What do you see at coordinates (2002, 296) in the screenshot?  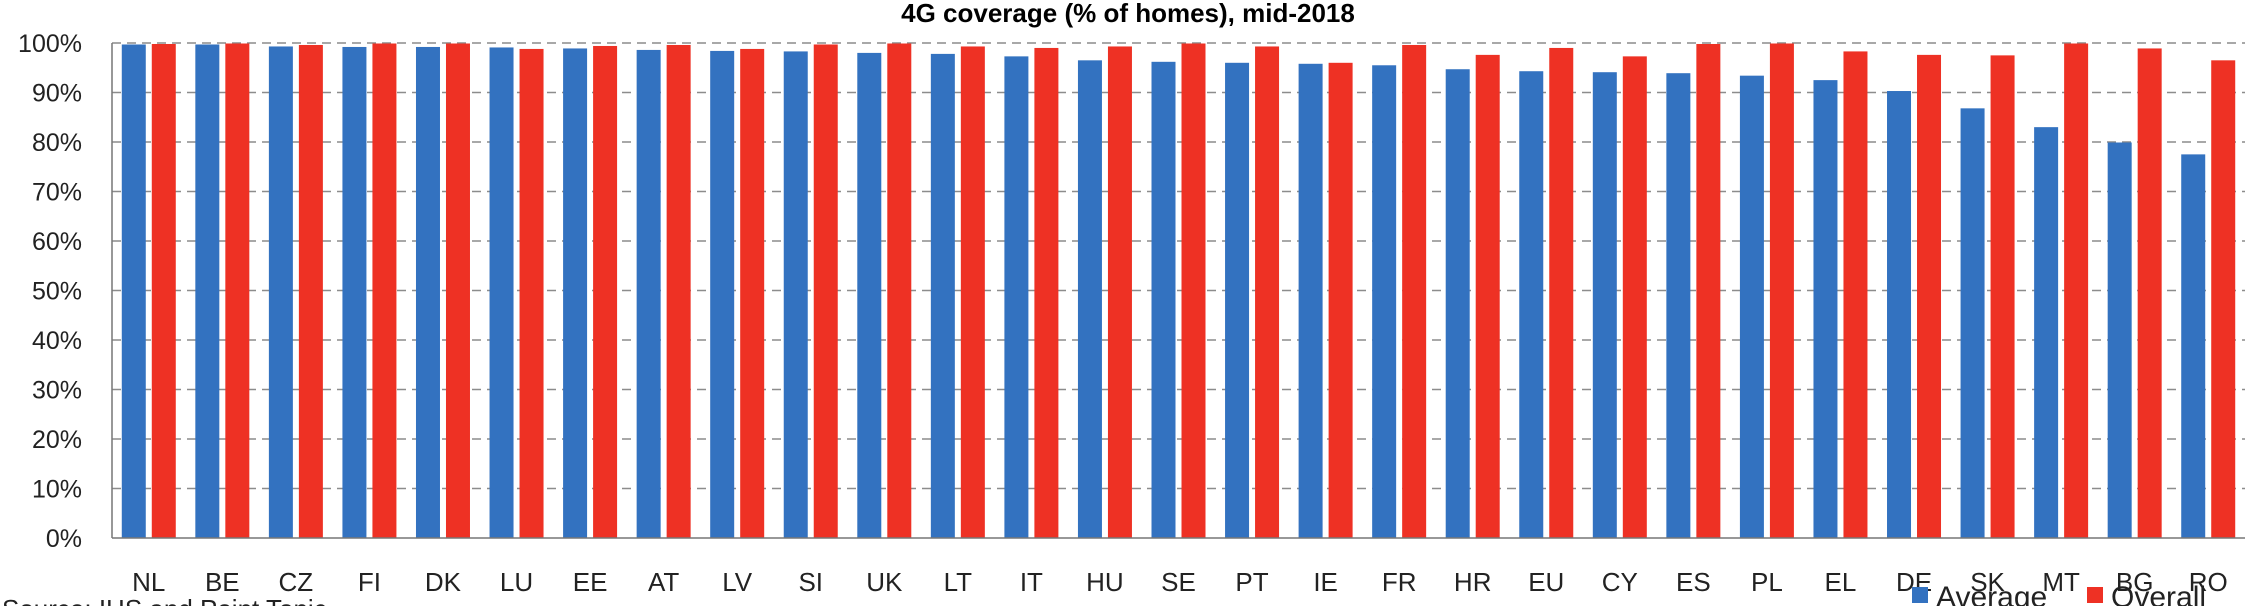 I see `bar-overall-sk` at bounding box center [2002, 296].